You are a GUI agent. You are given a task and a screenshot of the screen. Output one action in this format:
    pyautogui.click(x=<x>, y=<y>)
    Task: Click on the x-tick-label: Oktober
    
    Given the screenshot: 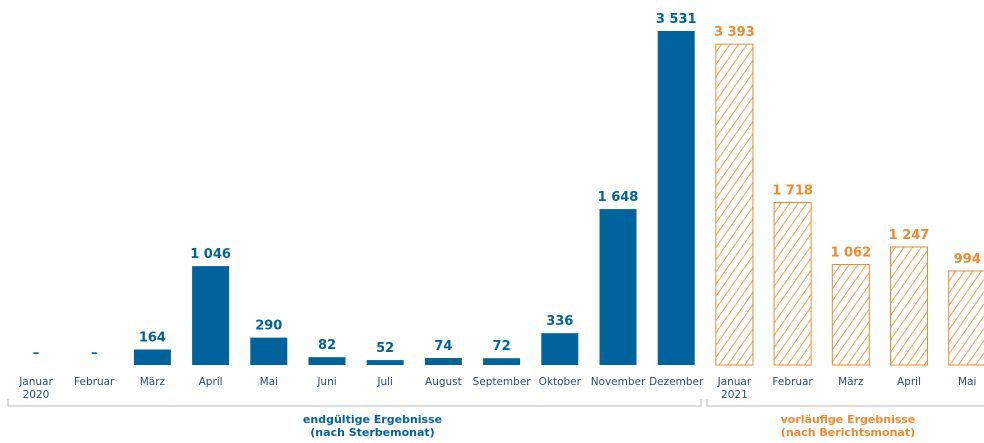 What is the action you would take?
    pyautogui.click(x=560, y=382)
    